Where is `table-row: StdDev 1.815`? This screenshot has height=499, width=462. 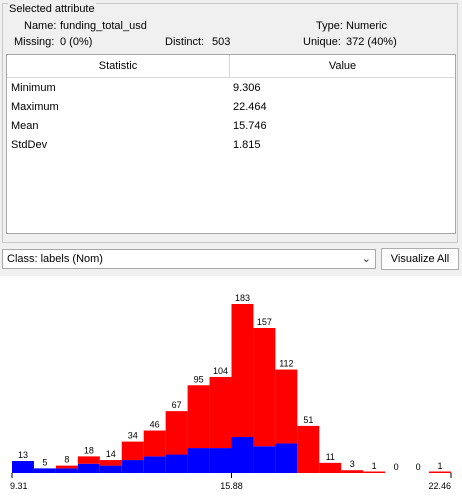 table-row: StdDev 1.815 is located at coordinates (231, 145).